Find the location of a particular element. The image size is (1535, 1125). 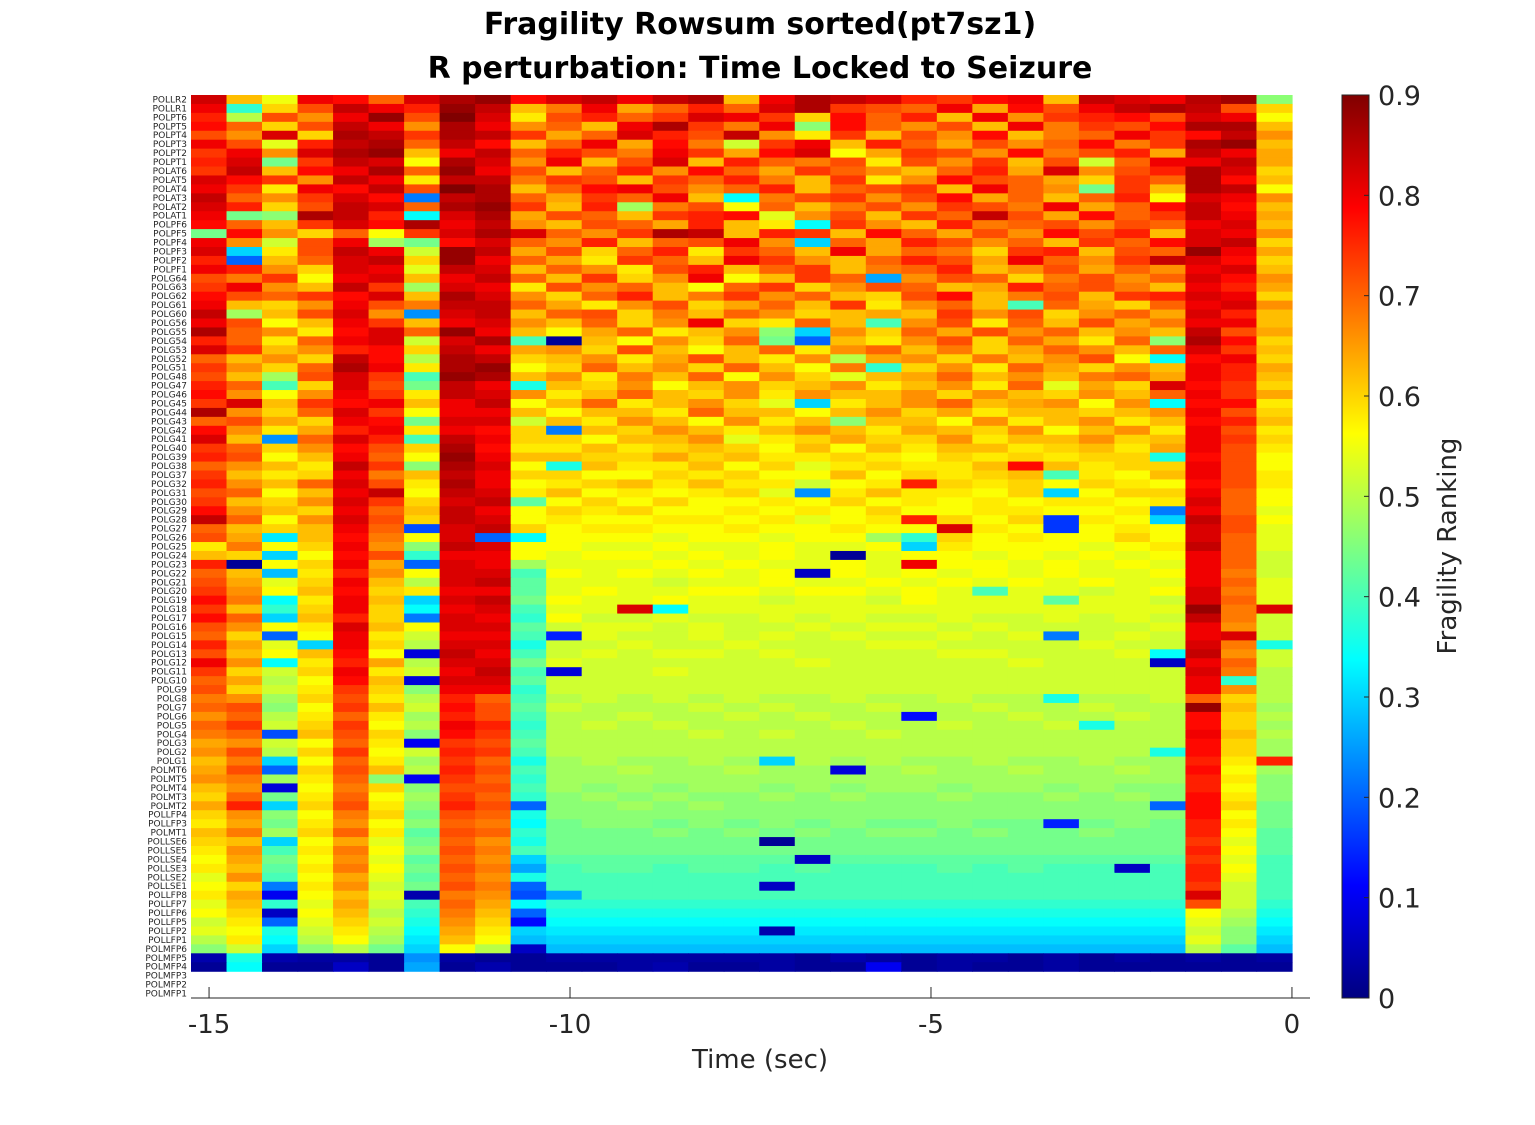

channel-label: POLG24 is located at coordinates (169, 556).